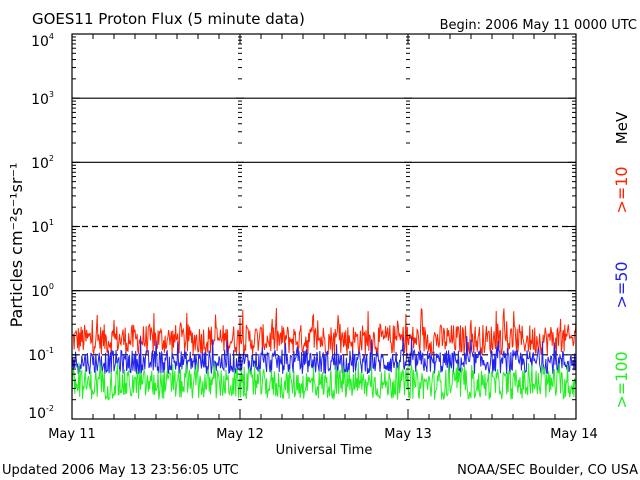  Describe the element at coordinates (72, 434) in the screenshot. I see `x-tick-label: May 11` at that location.